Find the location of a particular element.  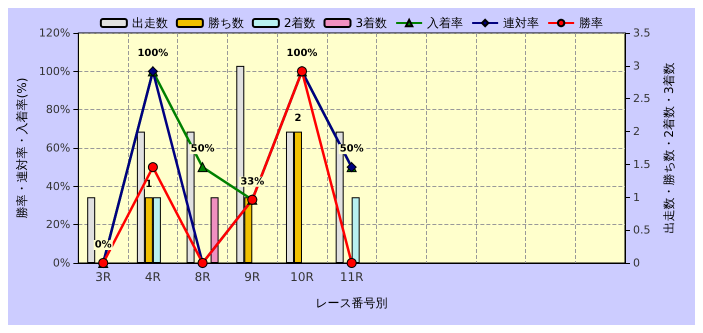

legend-label: 3着数 is located at coordinates (372, 23).